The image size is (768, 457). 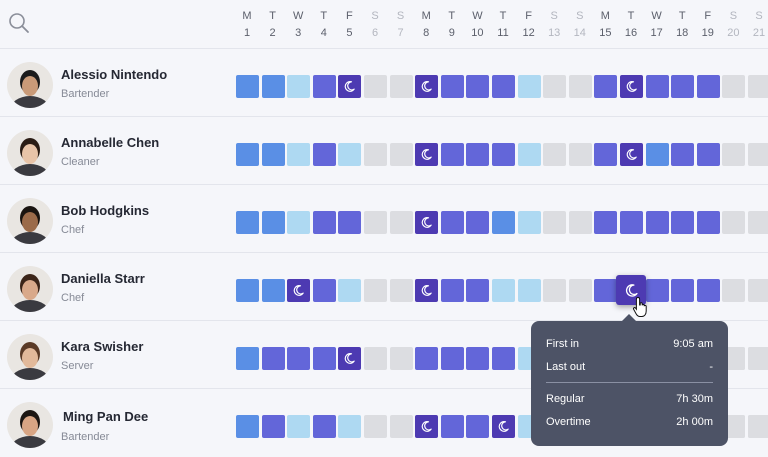 What do you see at coordinates (102, 346) in the screenshot?
I see `employee-name: Kara Swisher` at bounding box center [102, 346].